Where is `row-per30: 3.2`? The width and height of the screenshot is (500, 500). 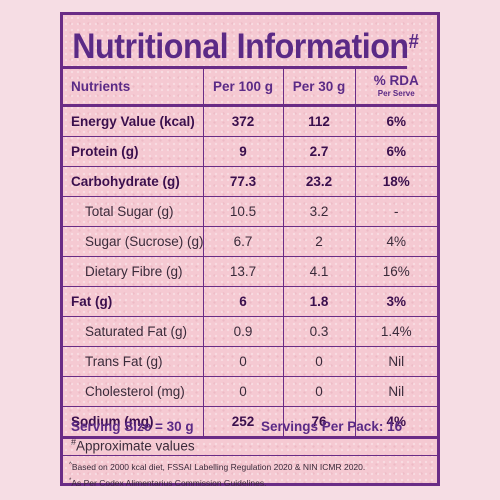
row-per30: 3.2 is located at coordinates (319, 211).